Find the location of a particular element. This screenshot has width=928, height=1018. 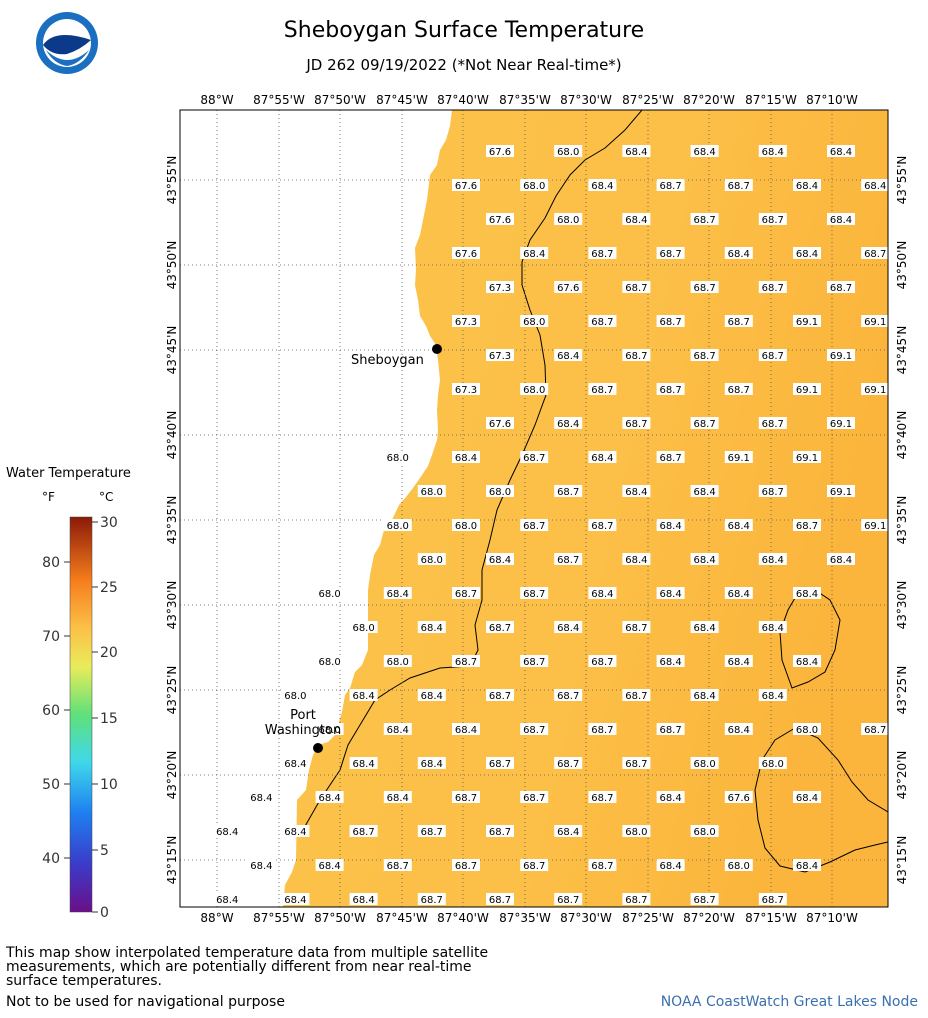

noaa-logo-text: NOAA is located at coordinates (67, 32).